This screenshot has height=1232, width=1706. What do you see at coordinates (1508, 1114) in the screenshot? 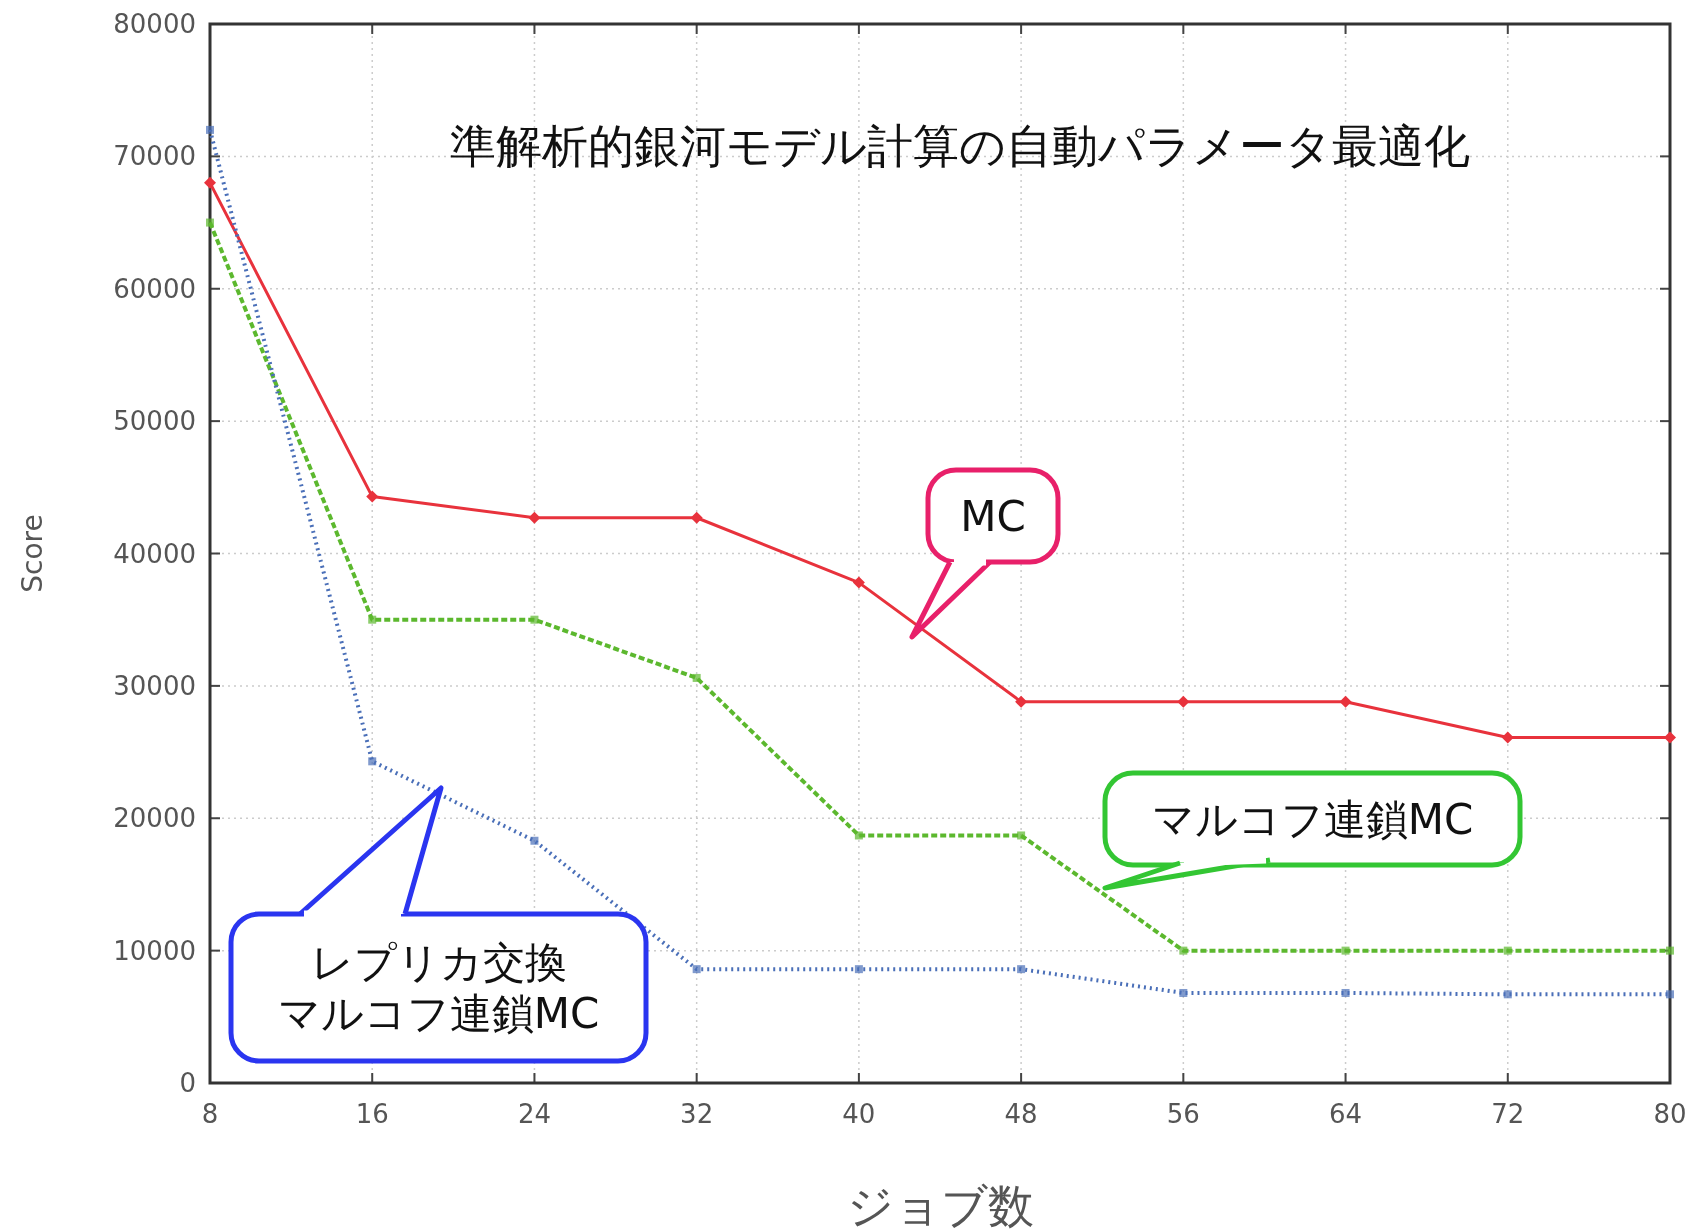
I see `x-tick-label: 72` at bounding box center [1508, 1114].